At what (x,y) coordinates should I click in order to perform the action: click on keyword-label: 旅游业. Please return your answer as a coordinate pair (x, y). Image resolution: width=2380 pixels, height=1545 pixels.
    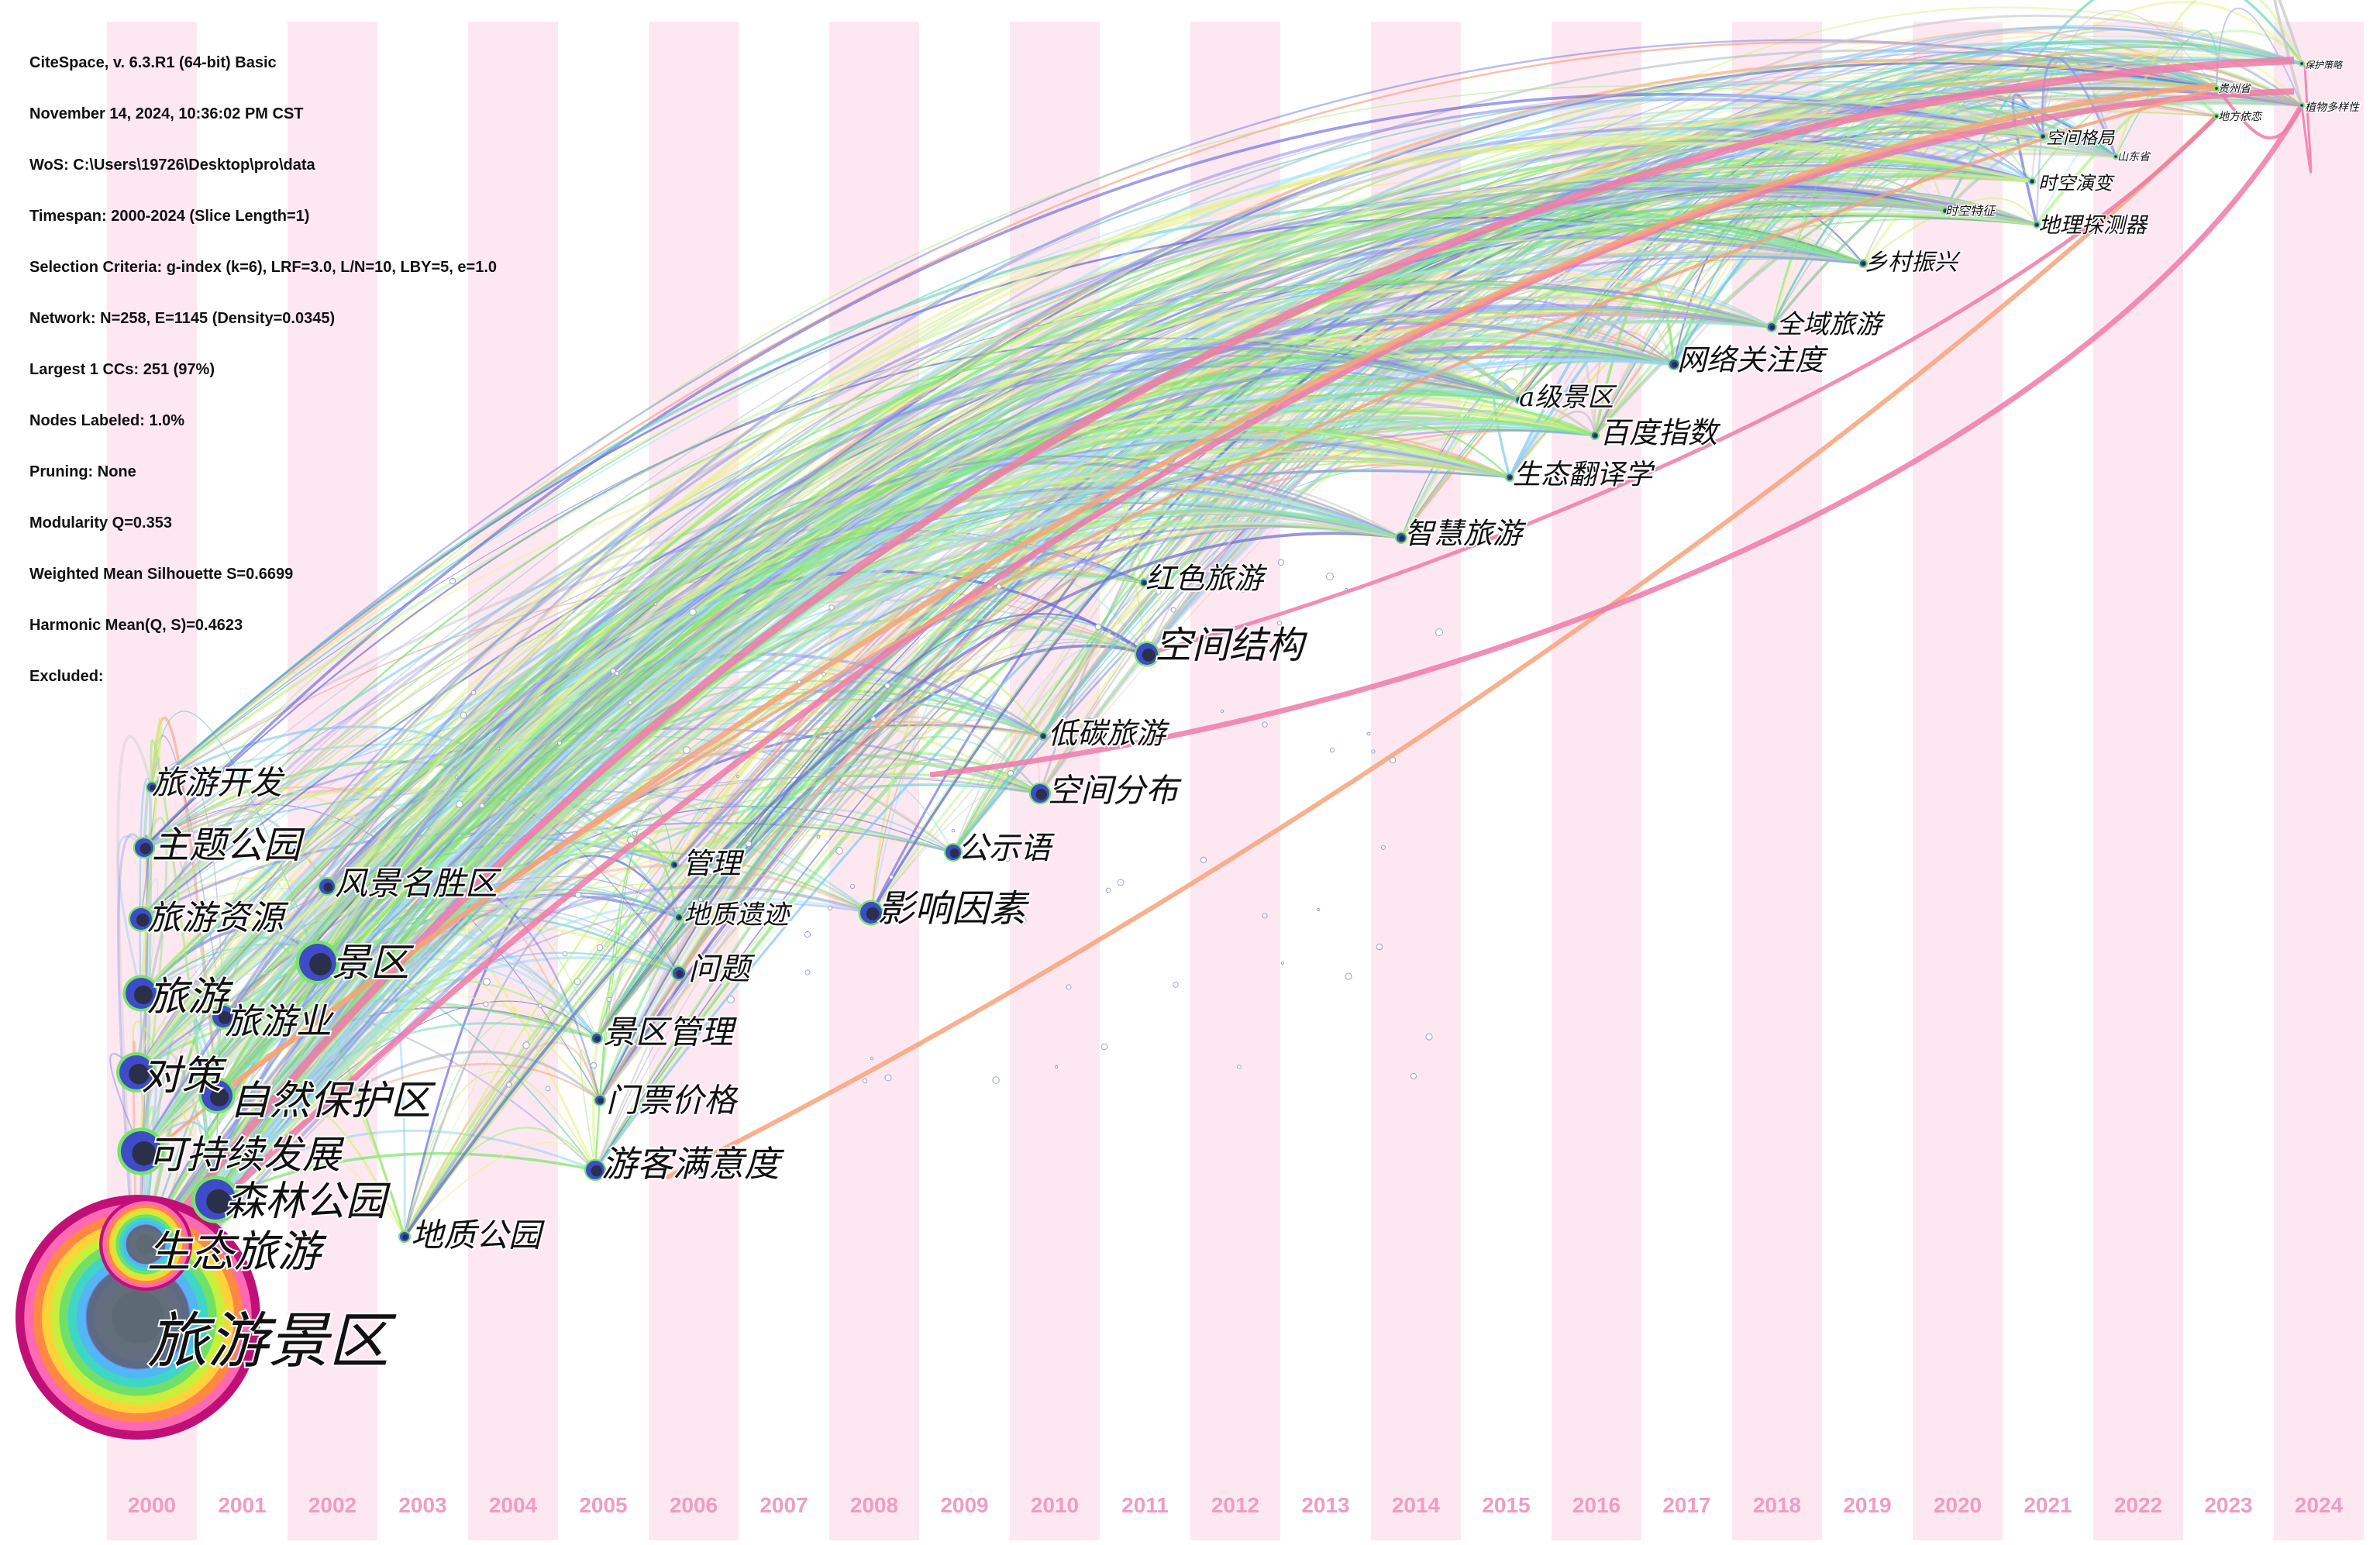
    Looking at the image, I should click on (280, 1021).